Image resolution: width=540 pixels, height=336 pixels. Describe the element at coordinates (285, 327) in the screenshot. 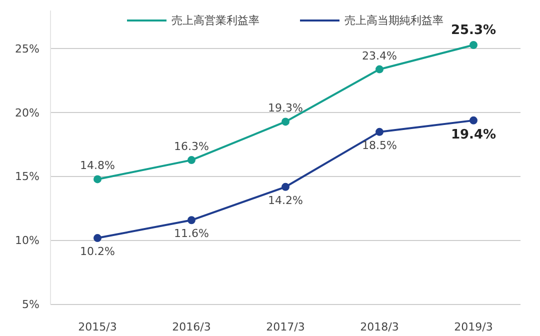

I see `x-tick-label: 2017/3` at that location.